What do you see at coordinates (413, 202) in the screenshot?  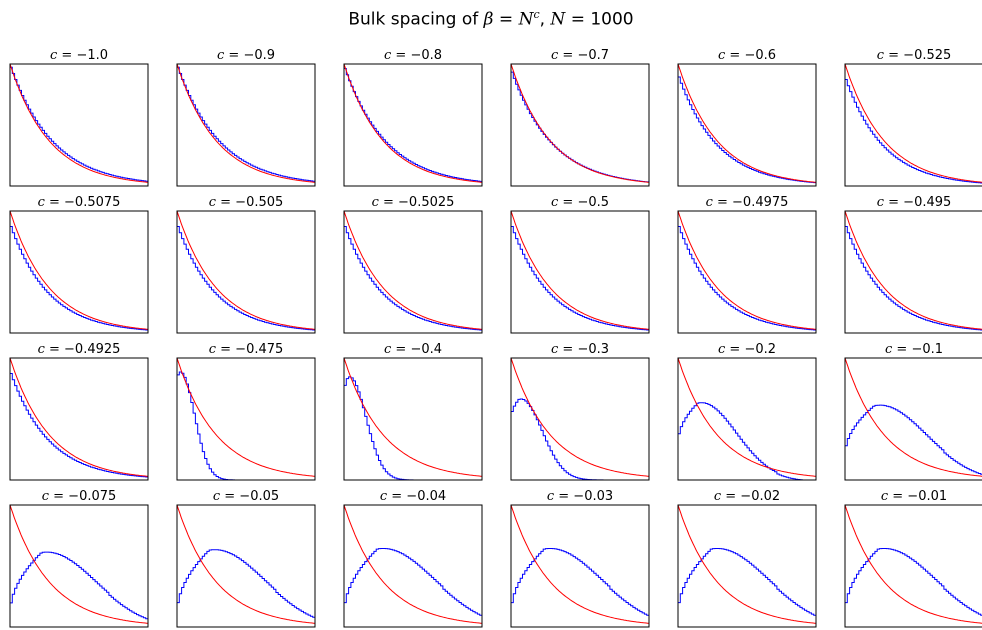 I see `subplot-title: c = −0.5025` at bounding box center [413, 202].